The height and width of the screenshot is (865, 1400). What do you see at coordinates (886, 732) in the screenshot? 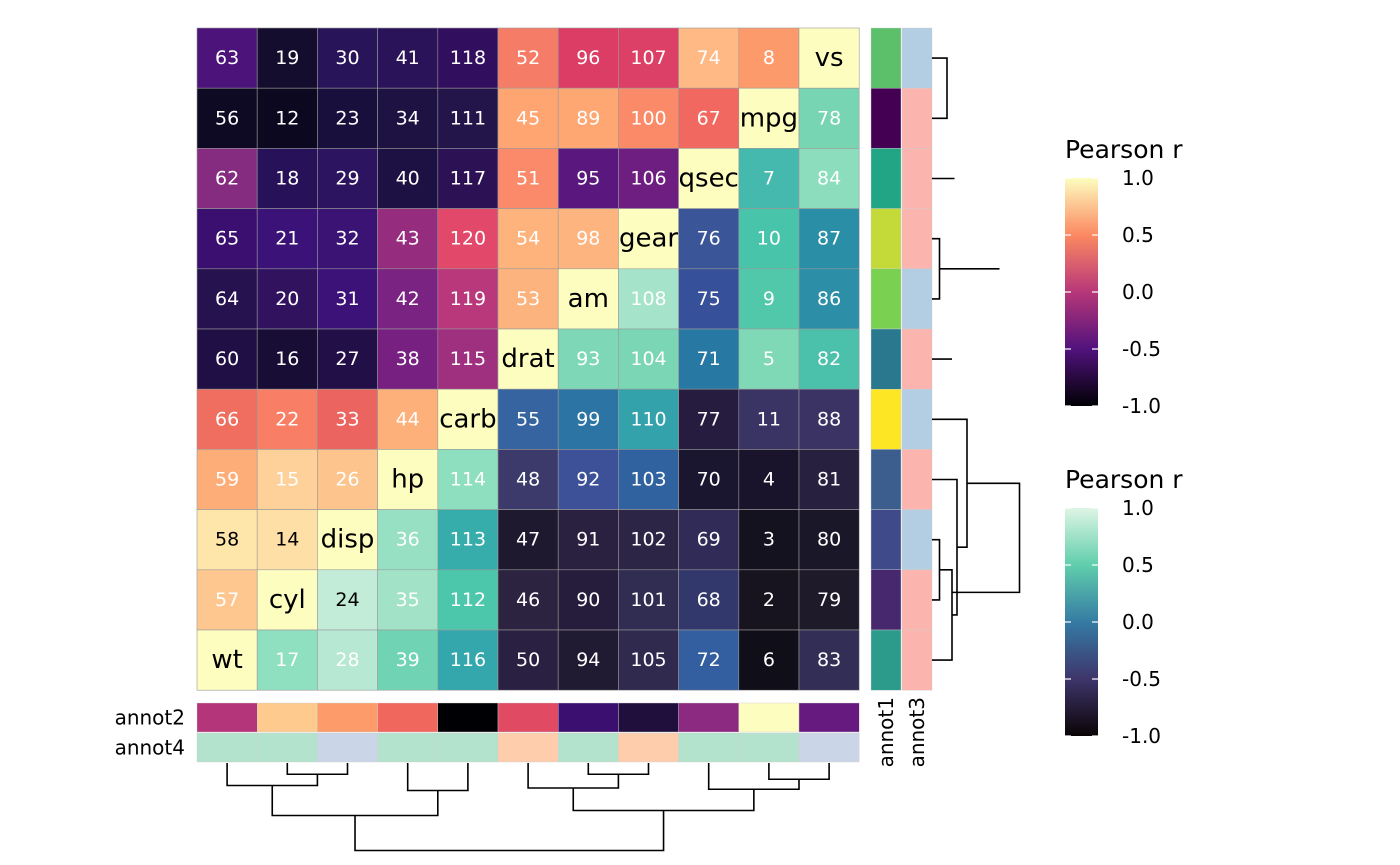
I see `row-annotation-label: annot1` at bounding box center [886, 732].